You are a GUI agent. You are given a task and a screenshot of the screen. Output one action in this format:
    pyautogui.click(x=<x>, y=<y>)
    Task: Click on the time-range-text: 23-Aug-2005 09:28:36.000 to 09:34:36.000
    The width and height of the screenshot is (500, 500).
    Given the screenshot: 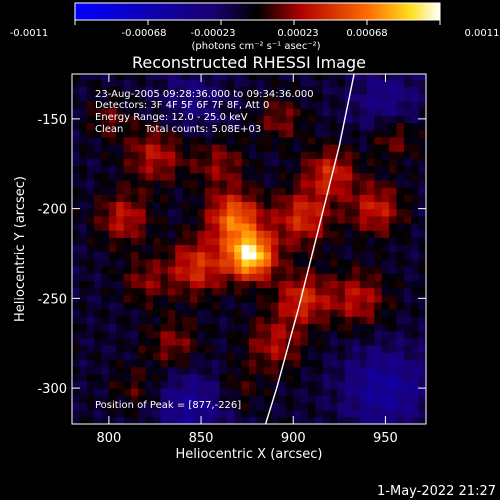 What is the action you would take?
    pyautogui.click(x=204, y=94)
    